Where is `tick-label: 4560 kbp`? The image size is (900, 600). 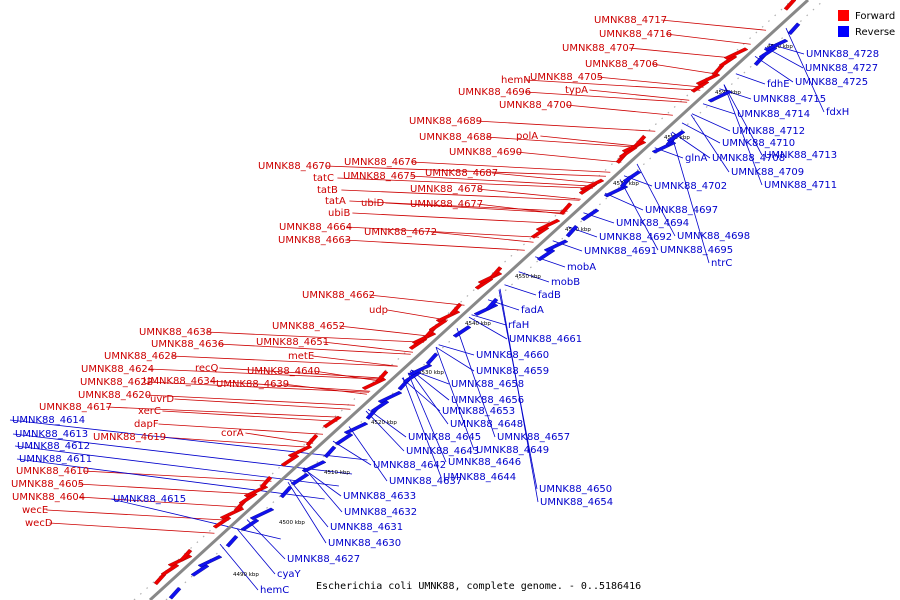
tick-label: 4560 kbp is located at coordinates (578, 230).